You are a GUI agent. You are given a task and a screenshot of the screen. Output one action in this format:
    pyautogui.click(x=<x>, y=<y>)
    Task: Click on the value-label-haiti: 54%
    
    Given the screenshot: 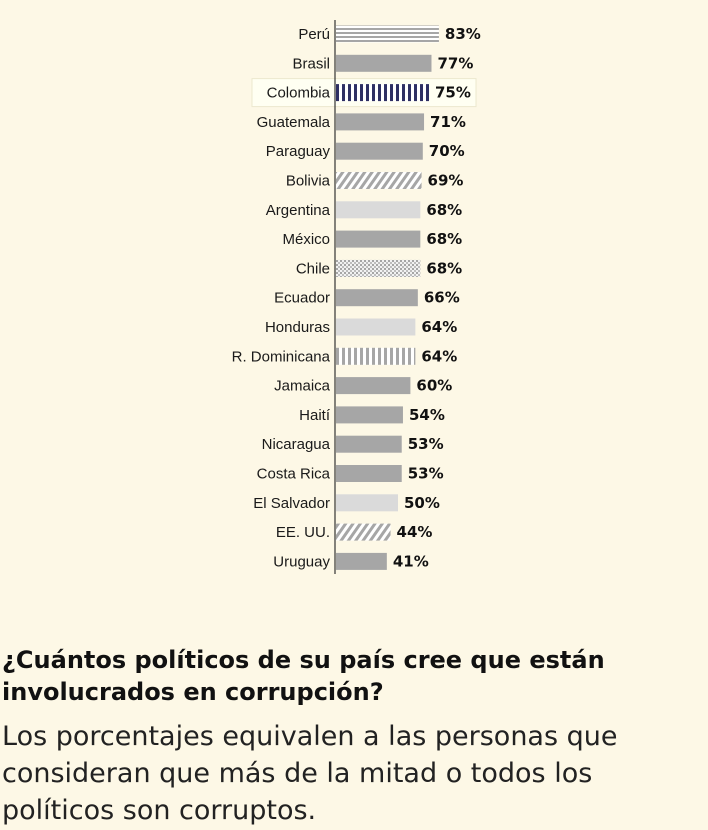 What is the action you would take?
    pyautogui.click(x=427, y=415)
    